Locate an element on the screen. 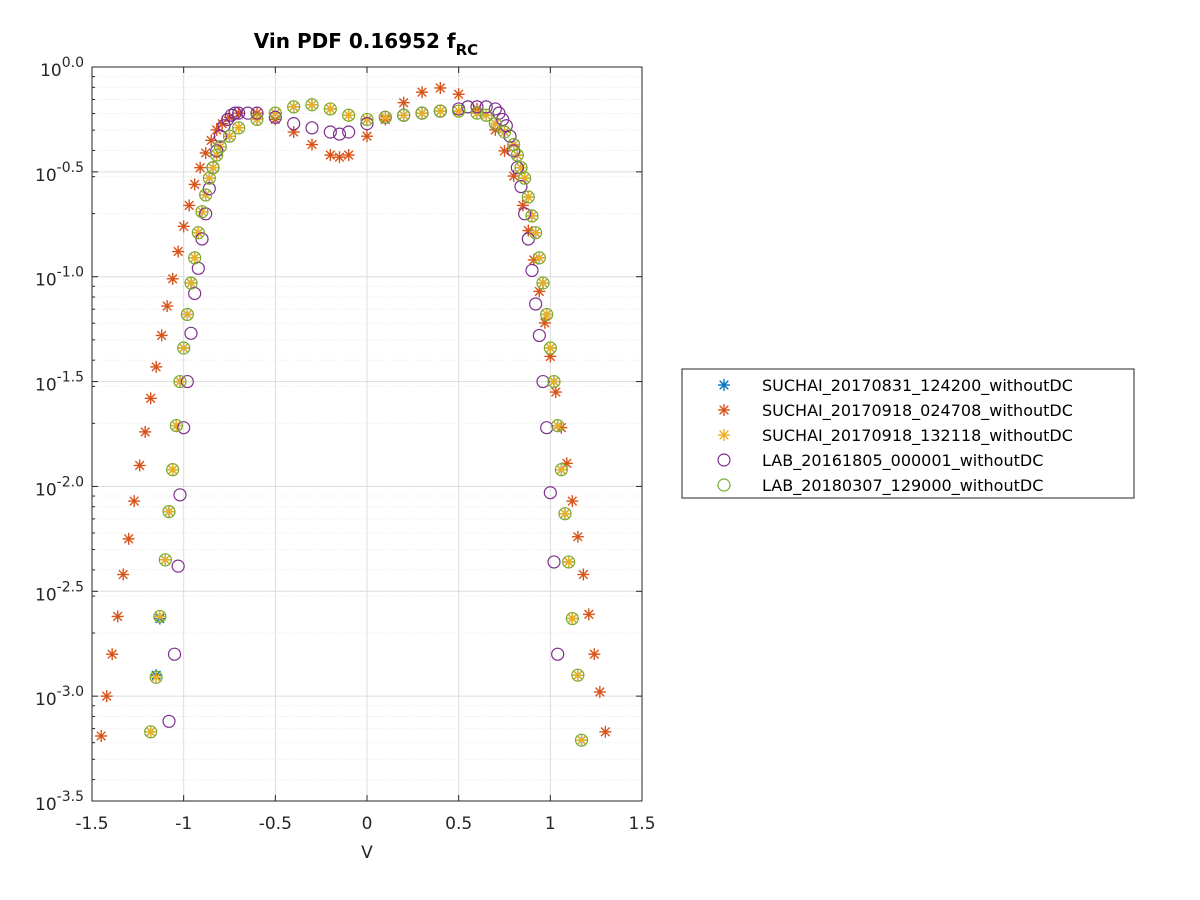 The width and height of the screenshot is (1200, 900). y-tick-label: 10-3.0 is located at coordinates (59, 697).